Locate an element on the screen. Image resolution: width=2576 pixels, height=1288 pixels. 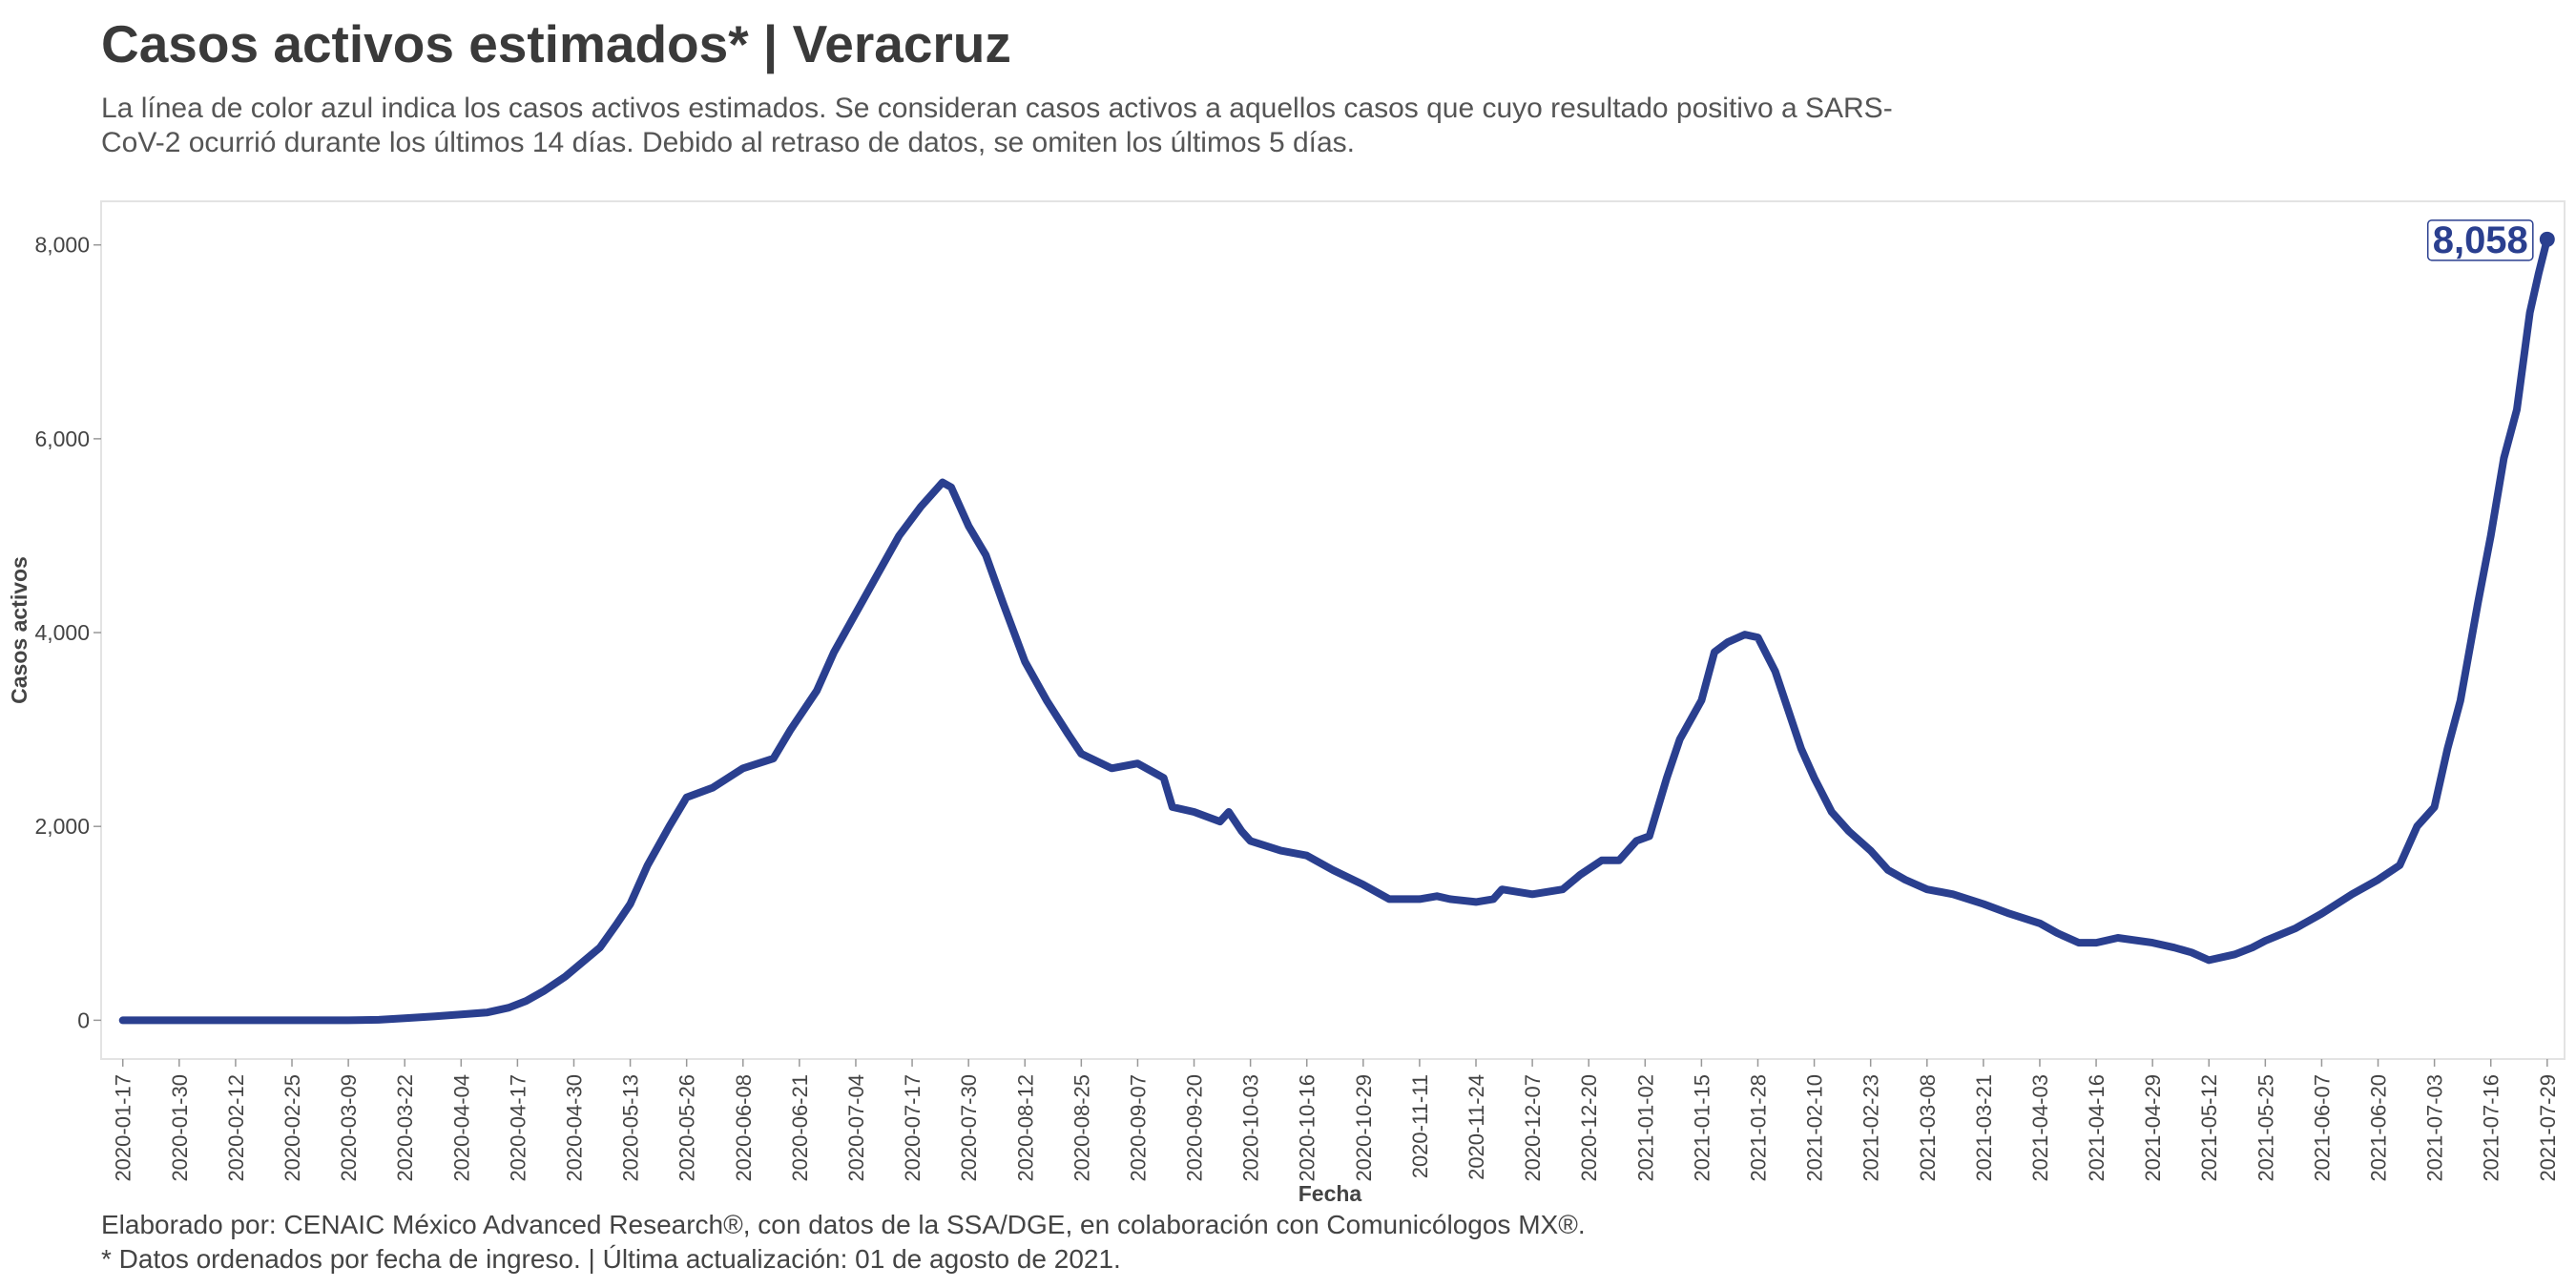
x-tick-label: 2021-03-21 is located at coordinates (1984, 1128).